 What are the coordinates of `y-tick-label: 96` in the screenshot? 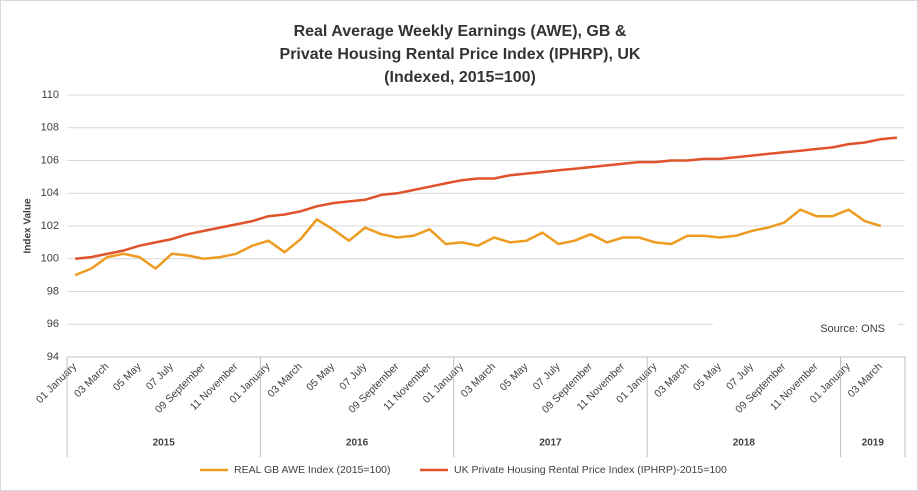 It's located at (53, 324).